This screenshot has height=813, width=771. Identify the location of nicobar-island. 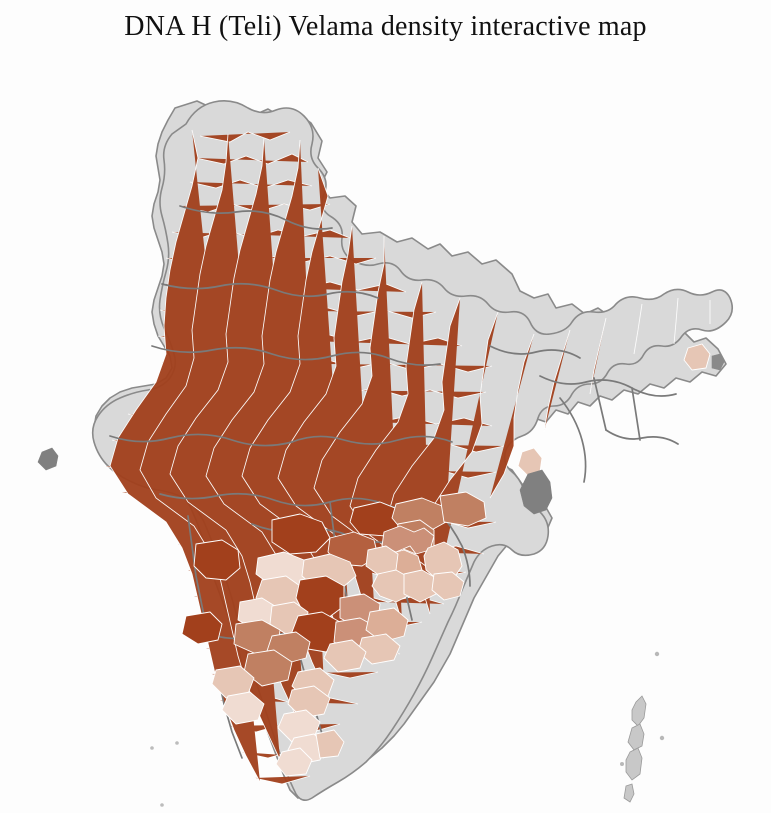
(629, 793).